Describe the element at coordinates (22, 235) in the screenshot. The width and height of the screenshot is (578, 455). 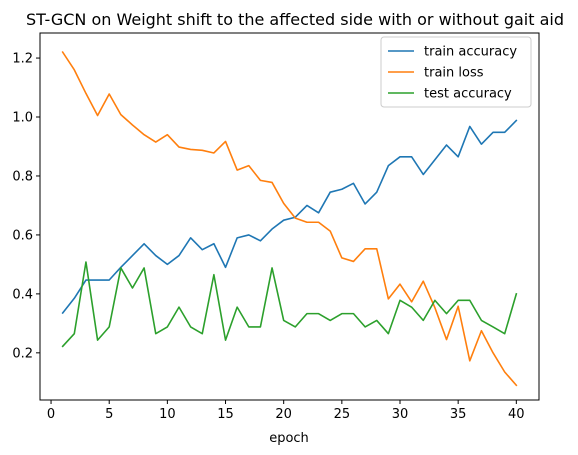
I see `y-tick-label: 0.6` at that location.